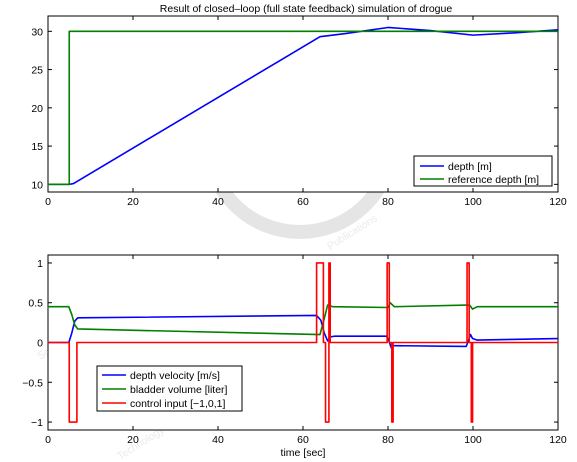  Describe the element at coordinates (40, 264) in the screenshot. I see `bottom-y-tick-label: 1` at that location.